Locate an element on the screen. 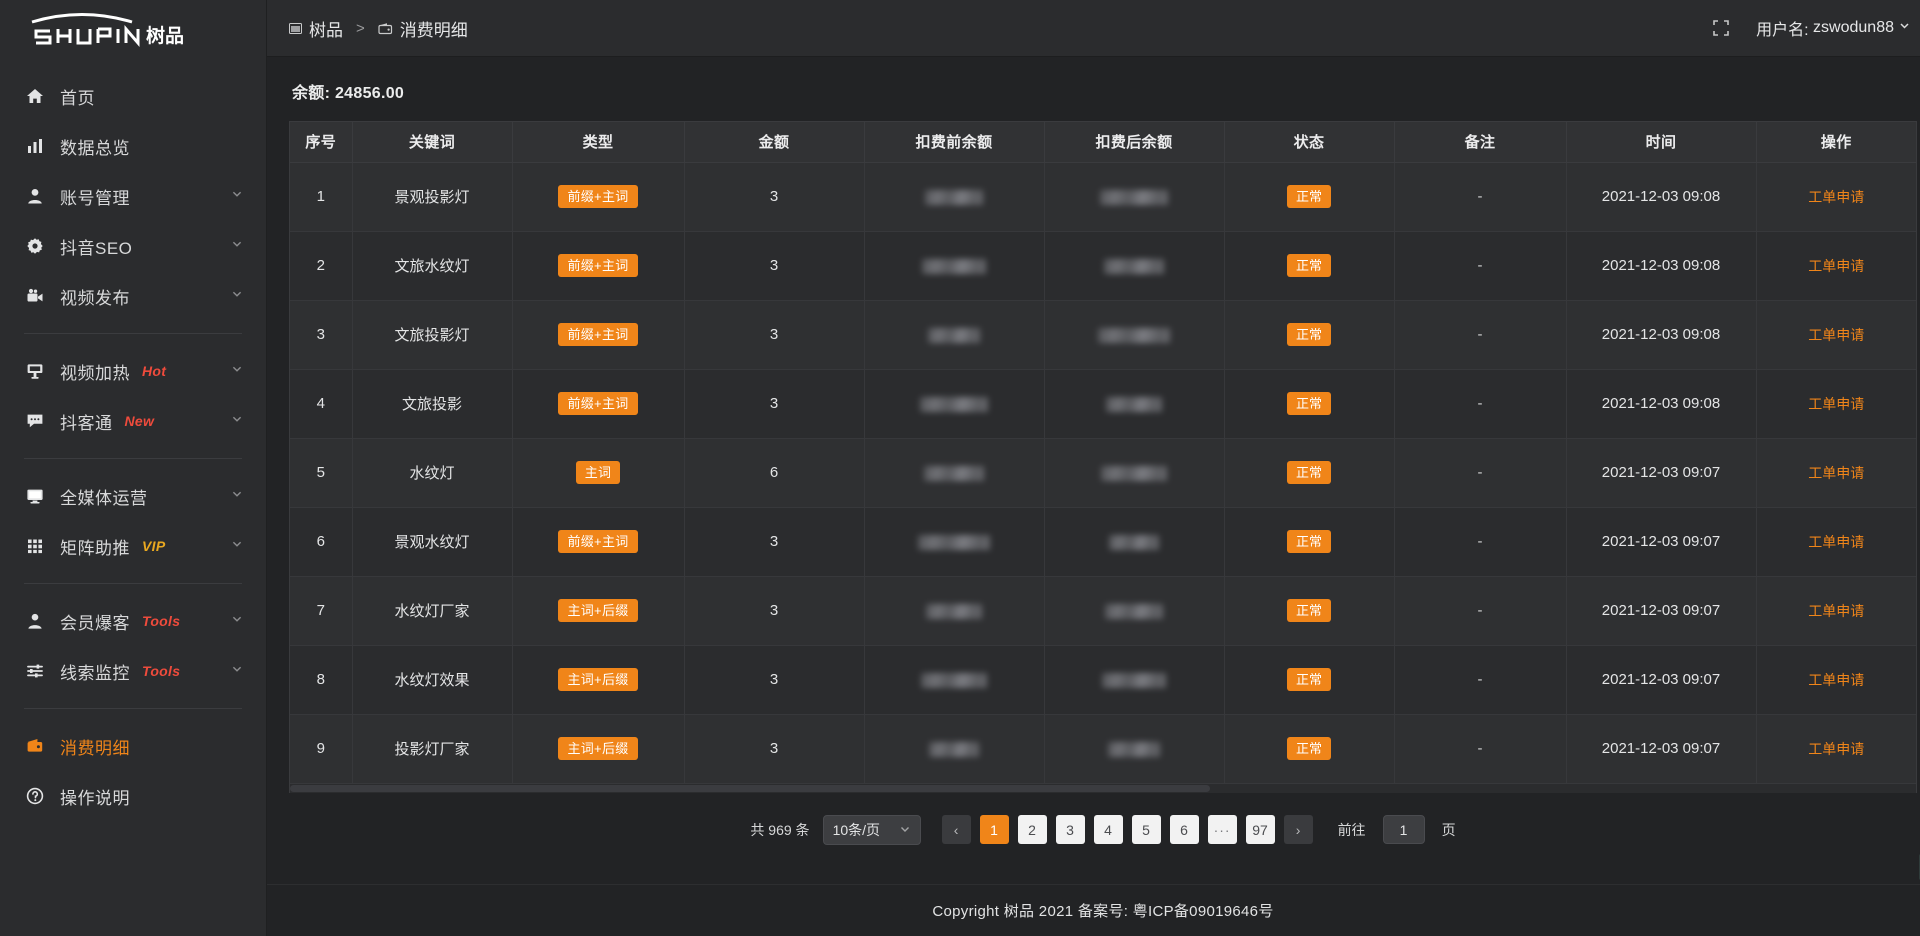 This screenshot has width=1920, height=936. type-badge: 主词 is located at coordinates (598, 472).